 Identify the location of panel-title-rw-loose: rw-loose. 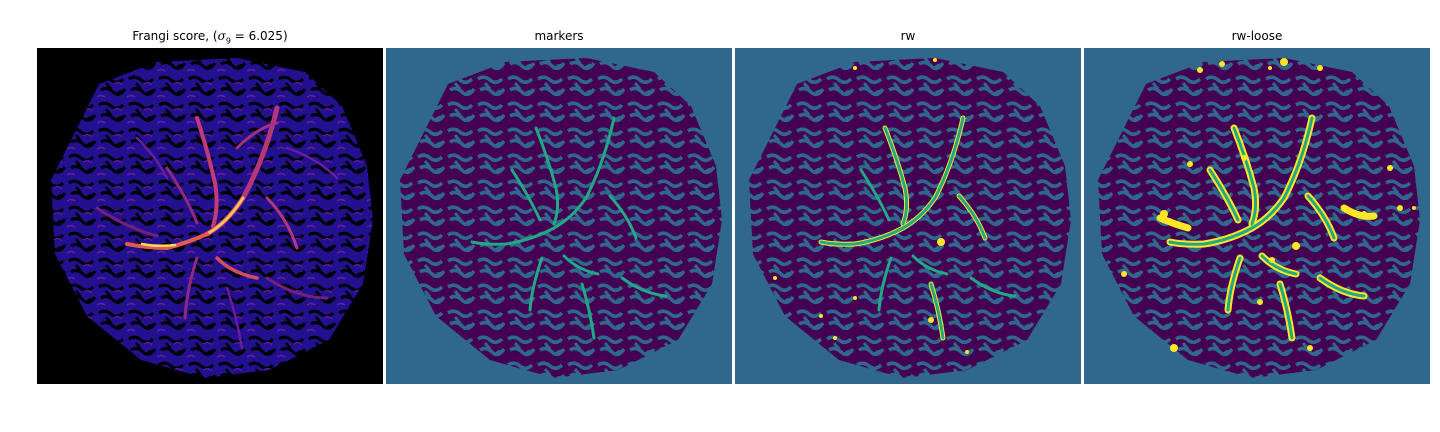
(1257, 36).